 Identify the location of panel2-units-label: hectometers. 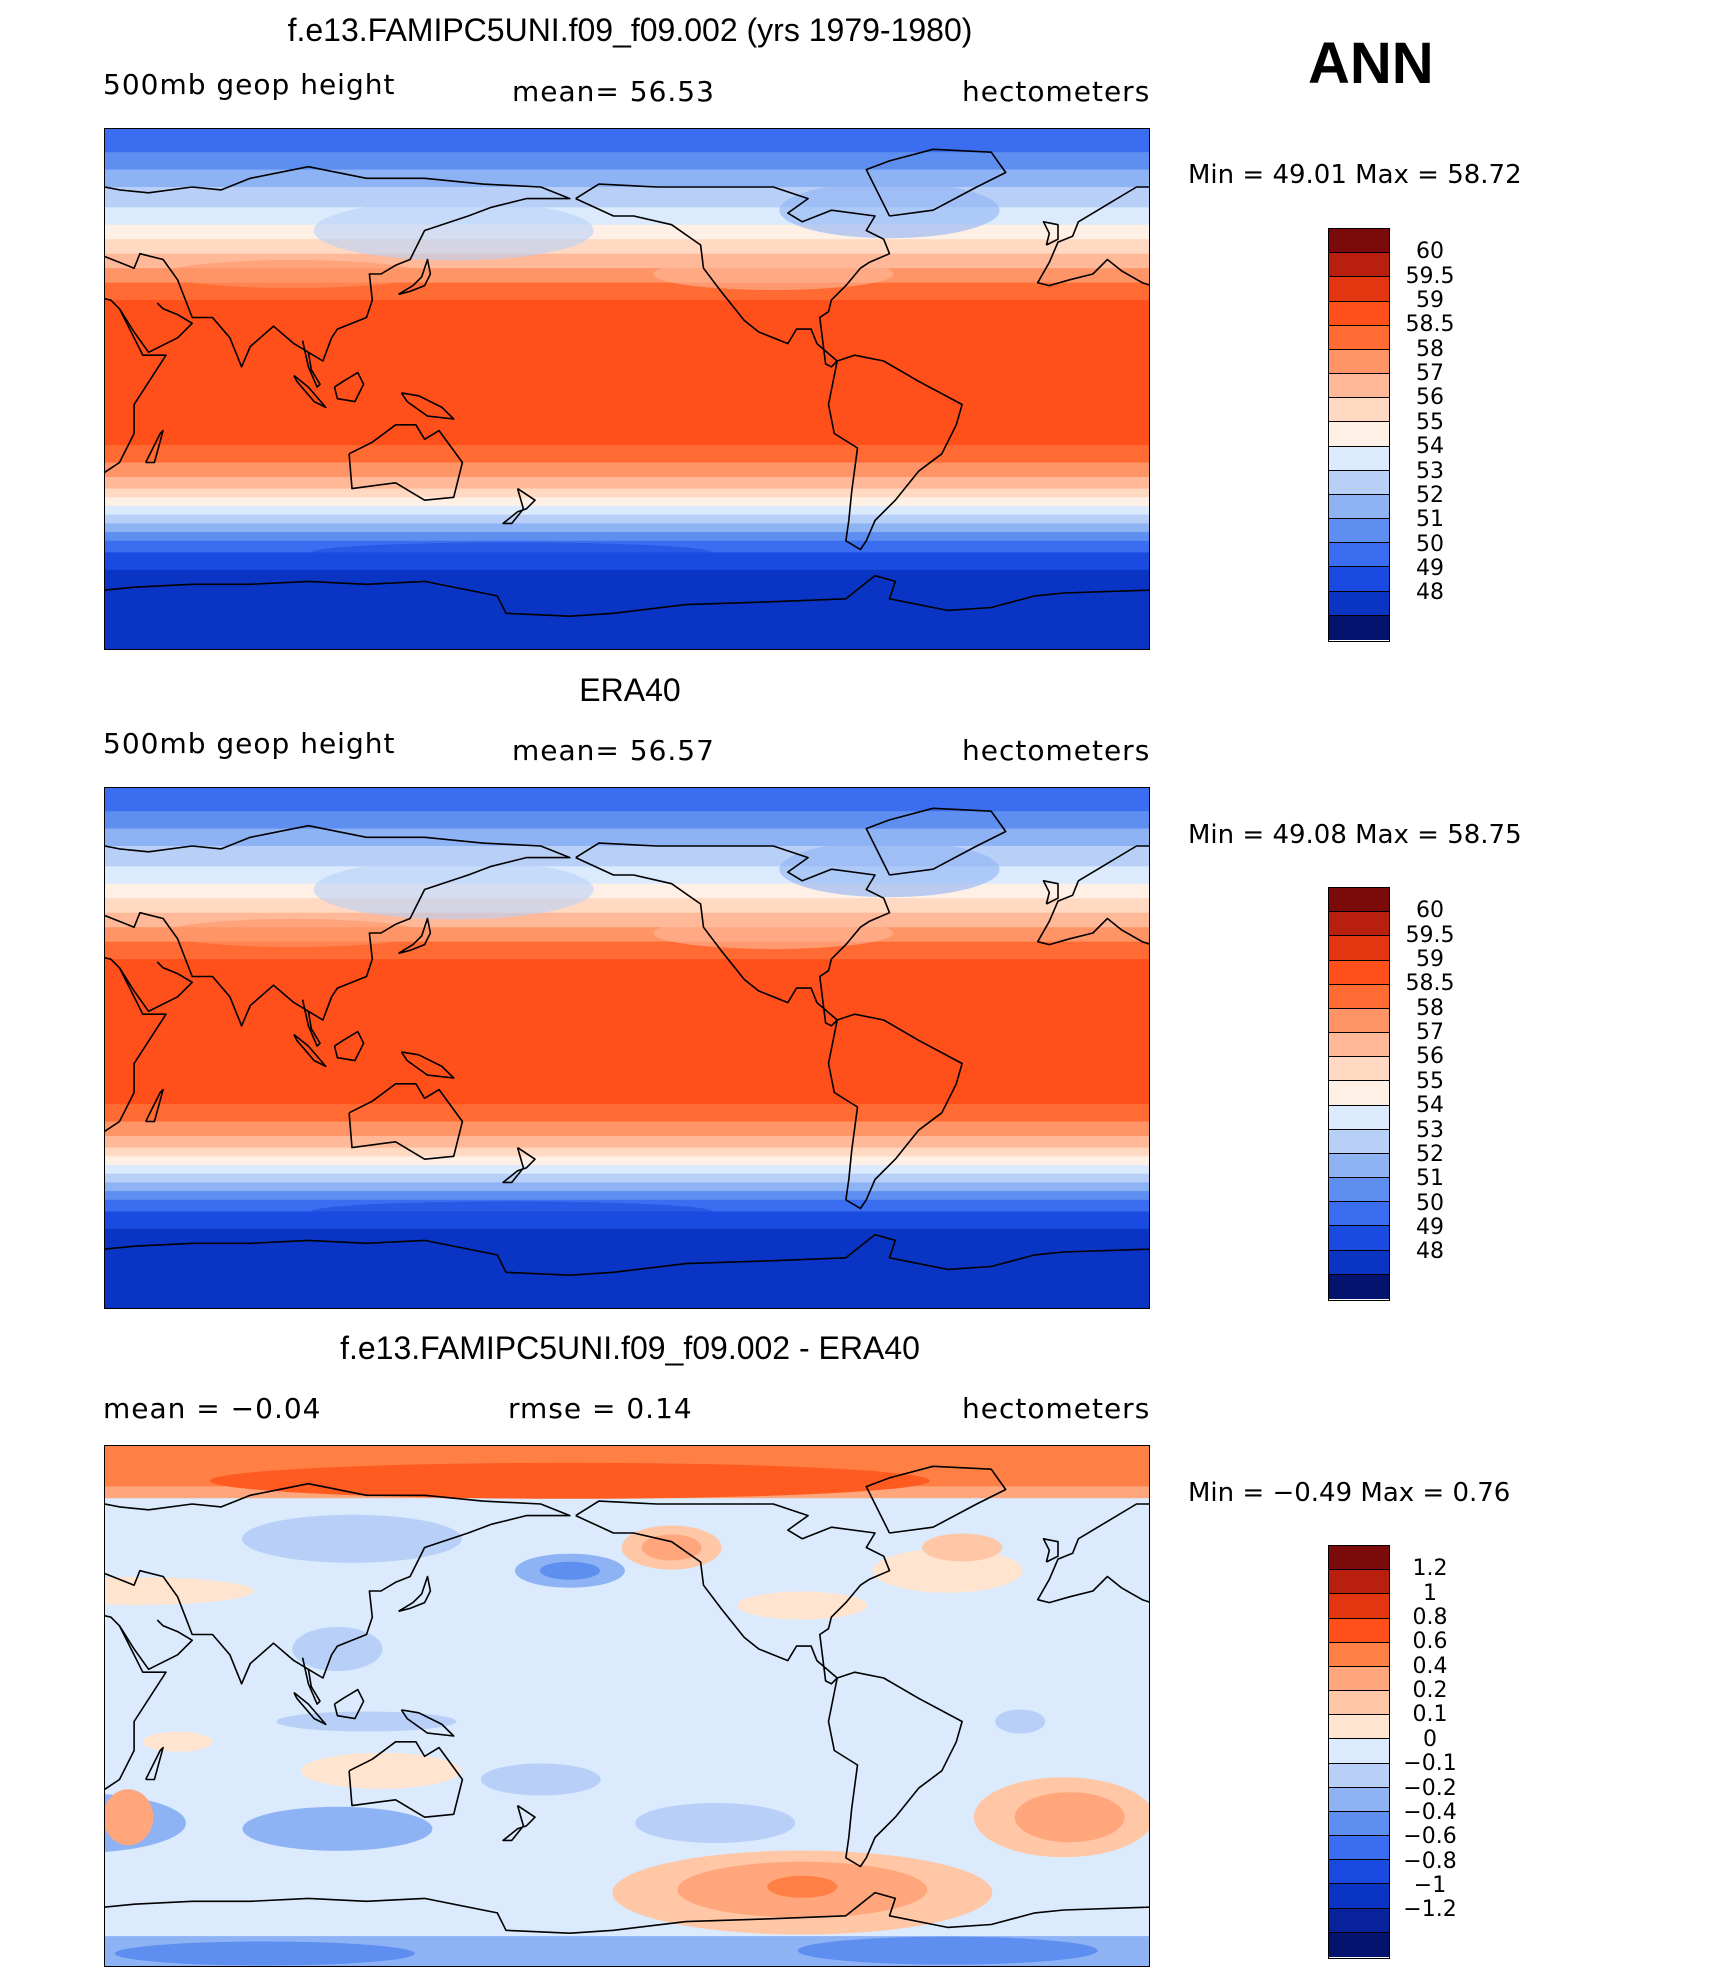
(1056, 750).